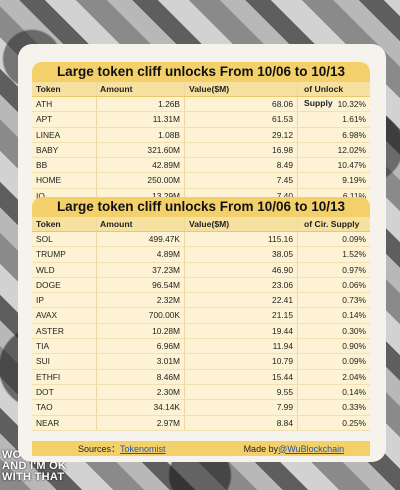 The height and width of the screenshot is (490, 400). What do you see at coordinates (240, 346) in the screenshot?
I see `value-cell: 11.94` at bounding box center [240, 346].